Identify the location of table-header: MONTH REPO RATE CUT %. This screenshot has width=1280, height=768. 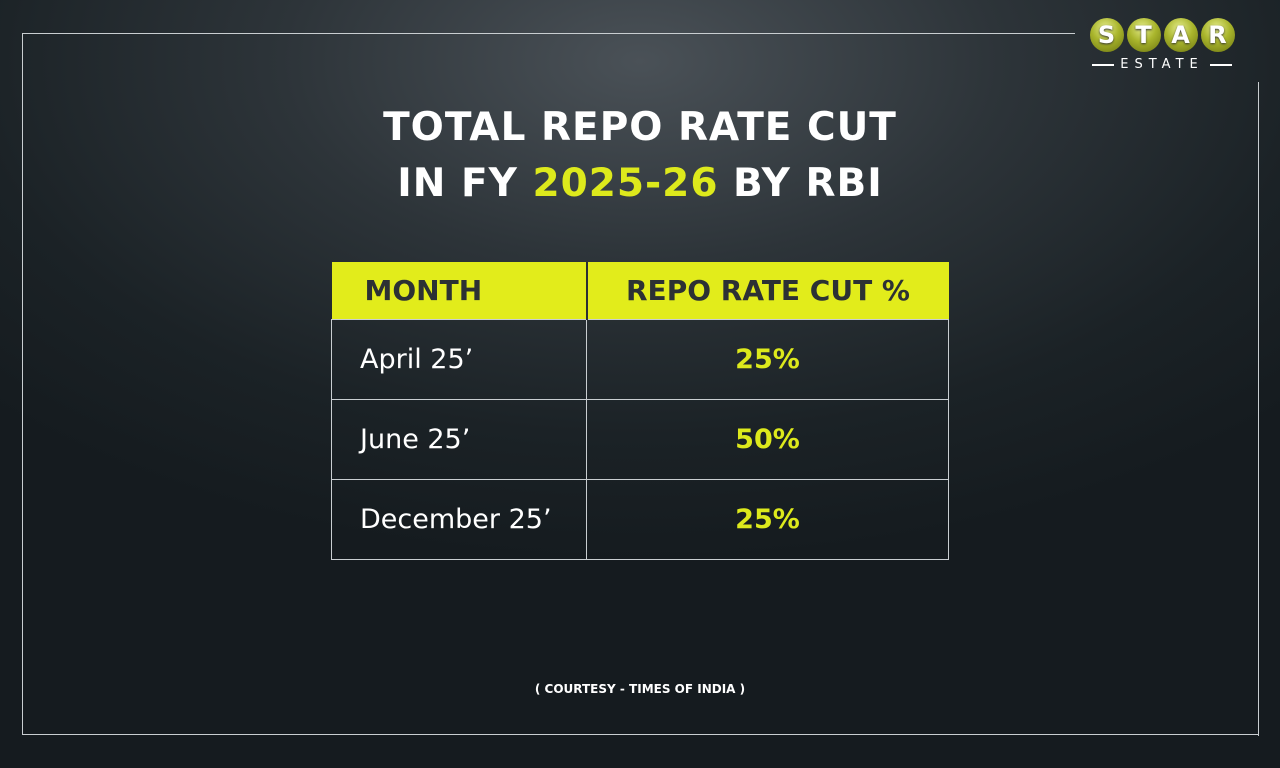
(640, 291).